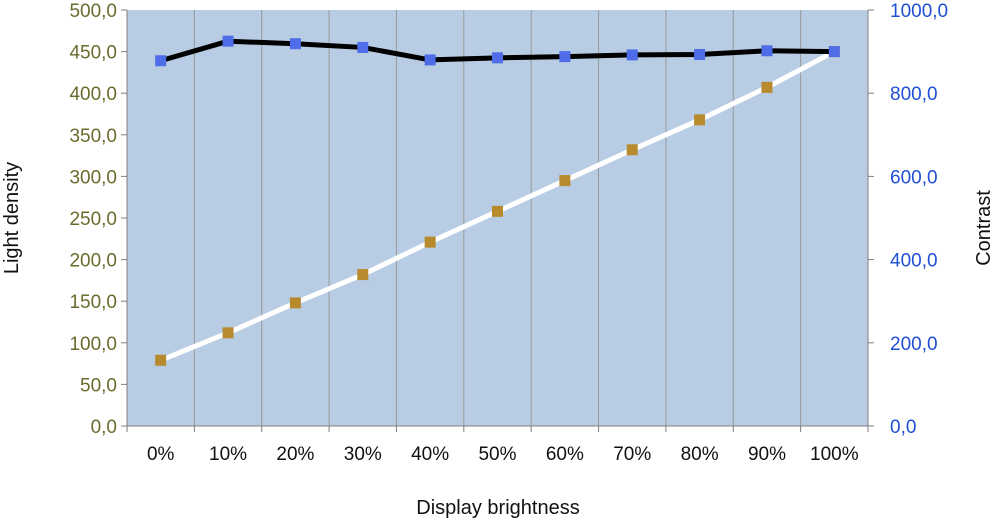 The image size is (1000, 521). I want to click on right-tick-label: 1000,0, so click(919, 11).